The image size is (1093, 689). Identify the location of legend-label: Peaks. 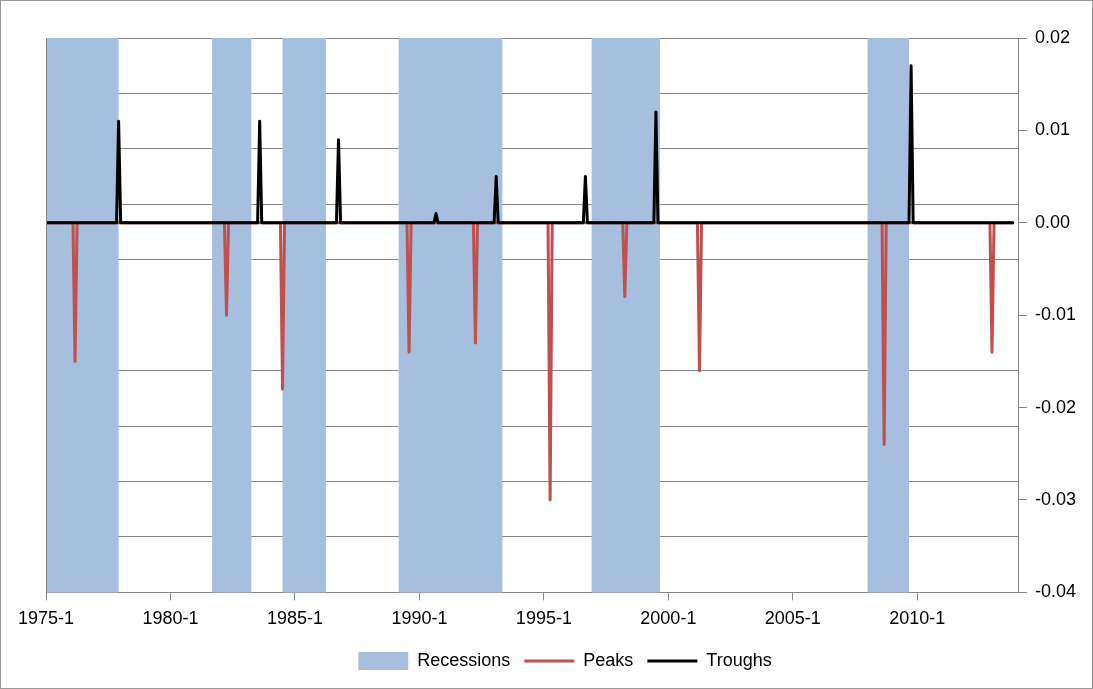
(608, 659).